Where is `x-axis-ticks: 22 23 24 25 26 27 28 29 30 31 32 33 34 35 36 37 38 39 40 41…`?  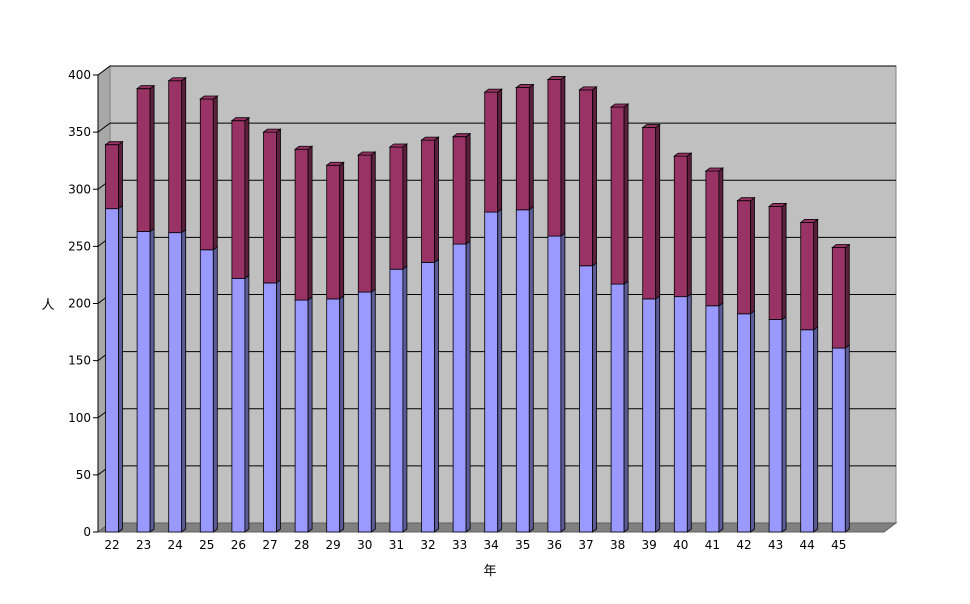
x-axis-ticks: 22 23 24 25 26 27 28 29 30 31 32 33 34 35 36 37 38 39 40 41… is located at coordinates (475, 545).